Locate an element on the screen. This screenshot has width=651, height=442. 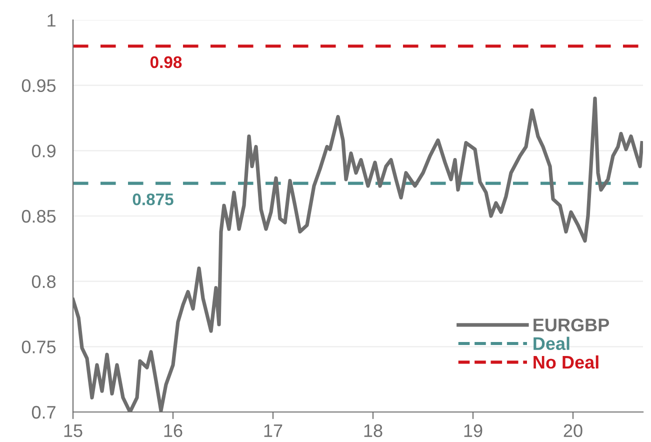
x-tick-label: 18 is located at coordinates (373, 431).